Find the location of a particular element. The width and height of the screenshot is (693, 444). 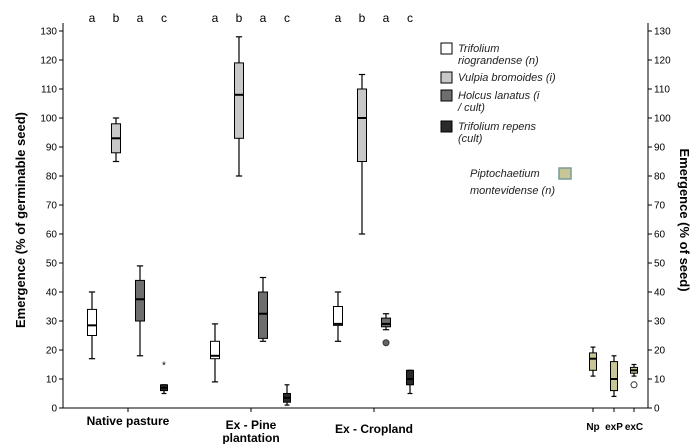

legend-label: montevidense (n) is located at coordinates (512, 191).